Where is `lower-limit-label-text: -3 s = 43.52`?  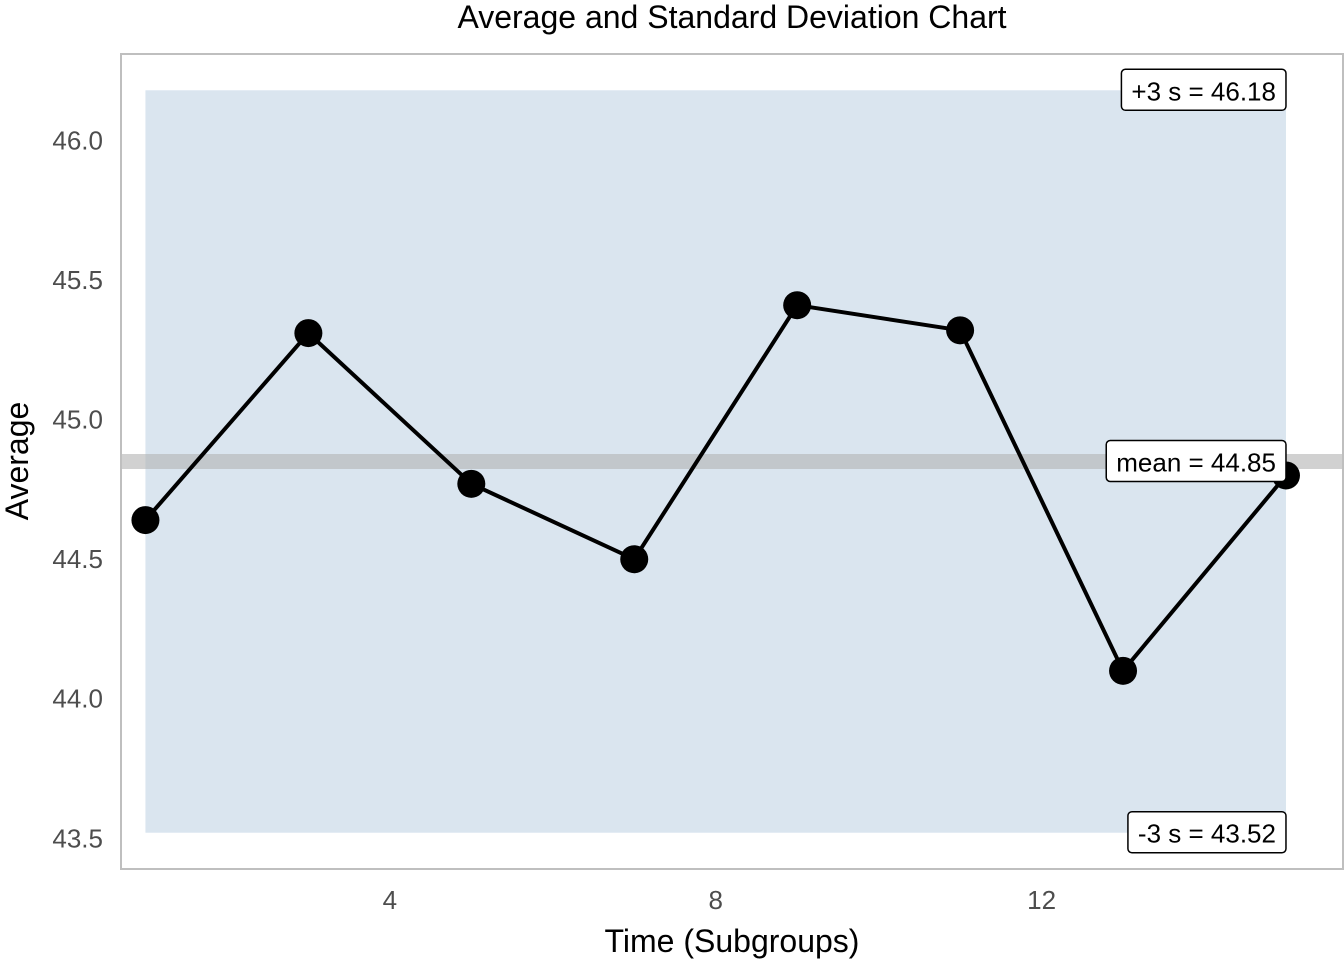 lower-limit-label-text: -3 s = 43.52 is located at coordinates (1207, 834).